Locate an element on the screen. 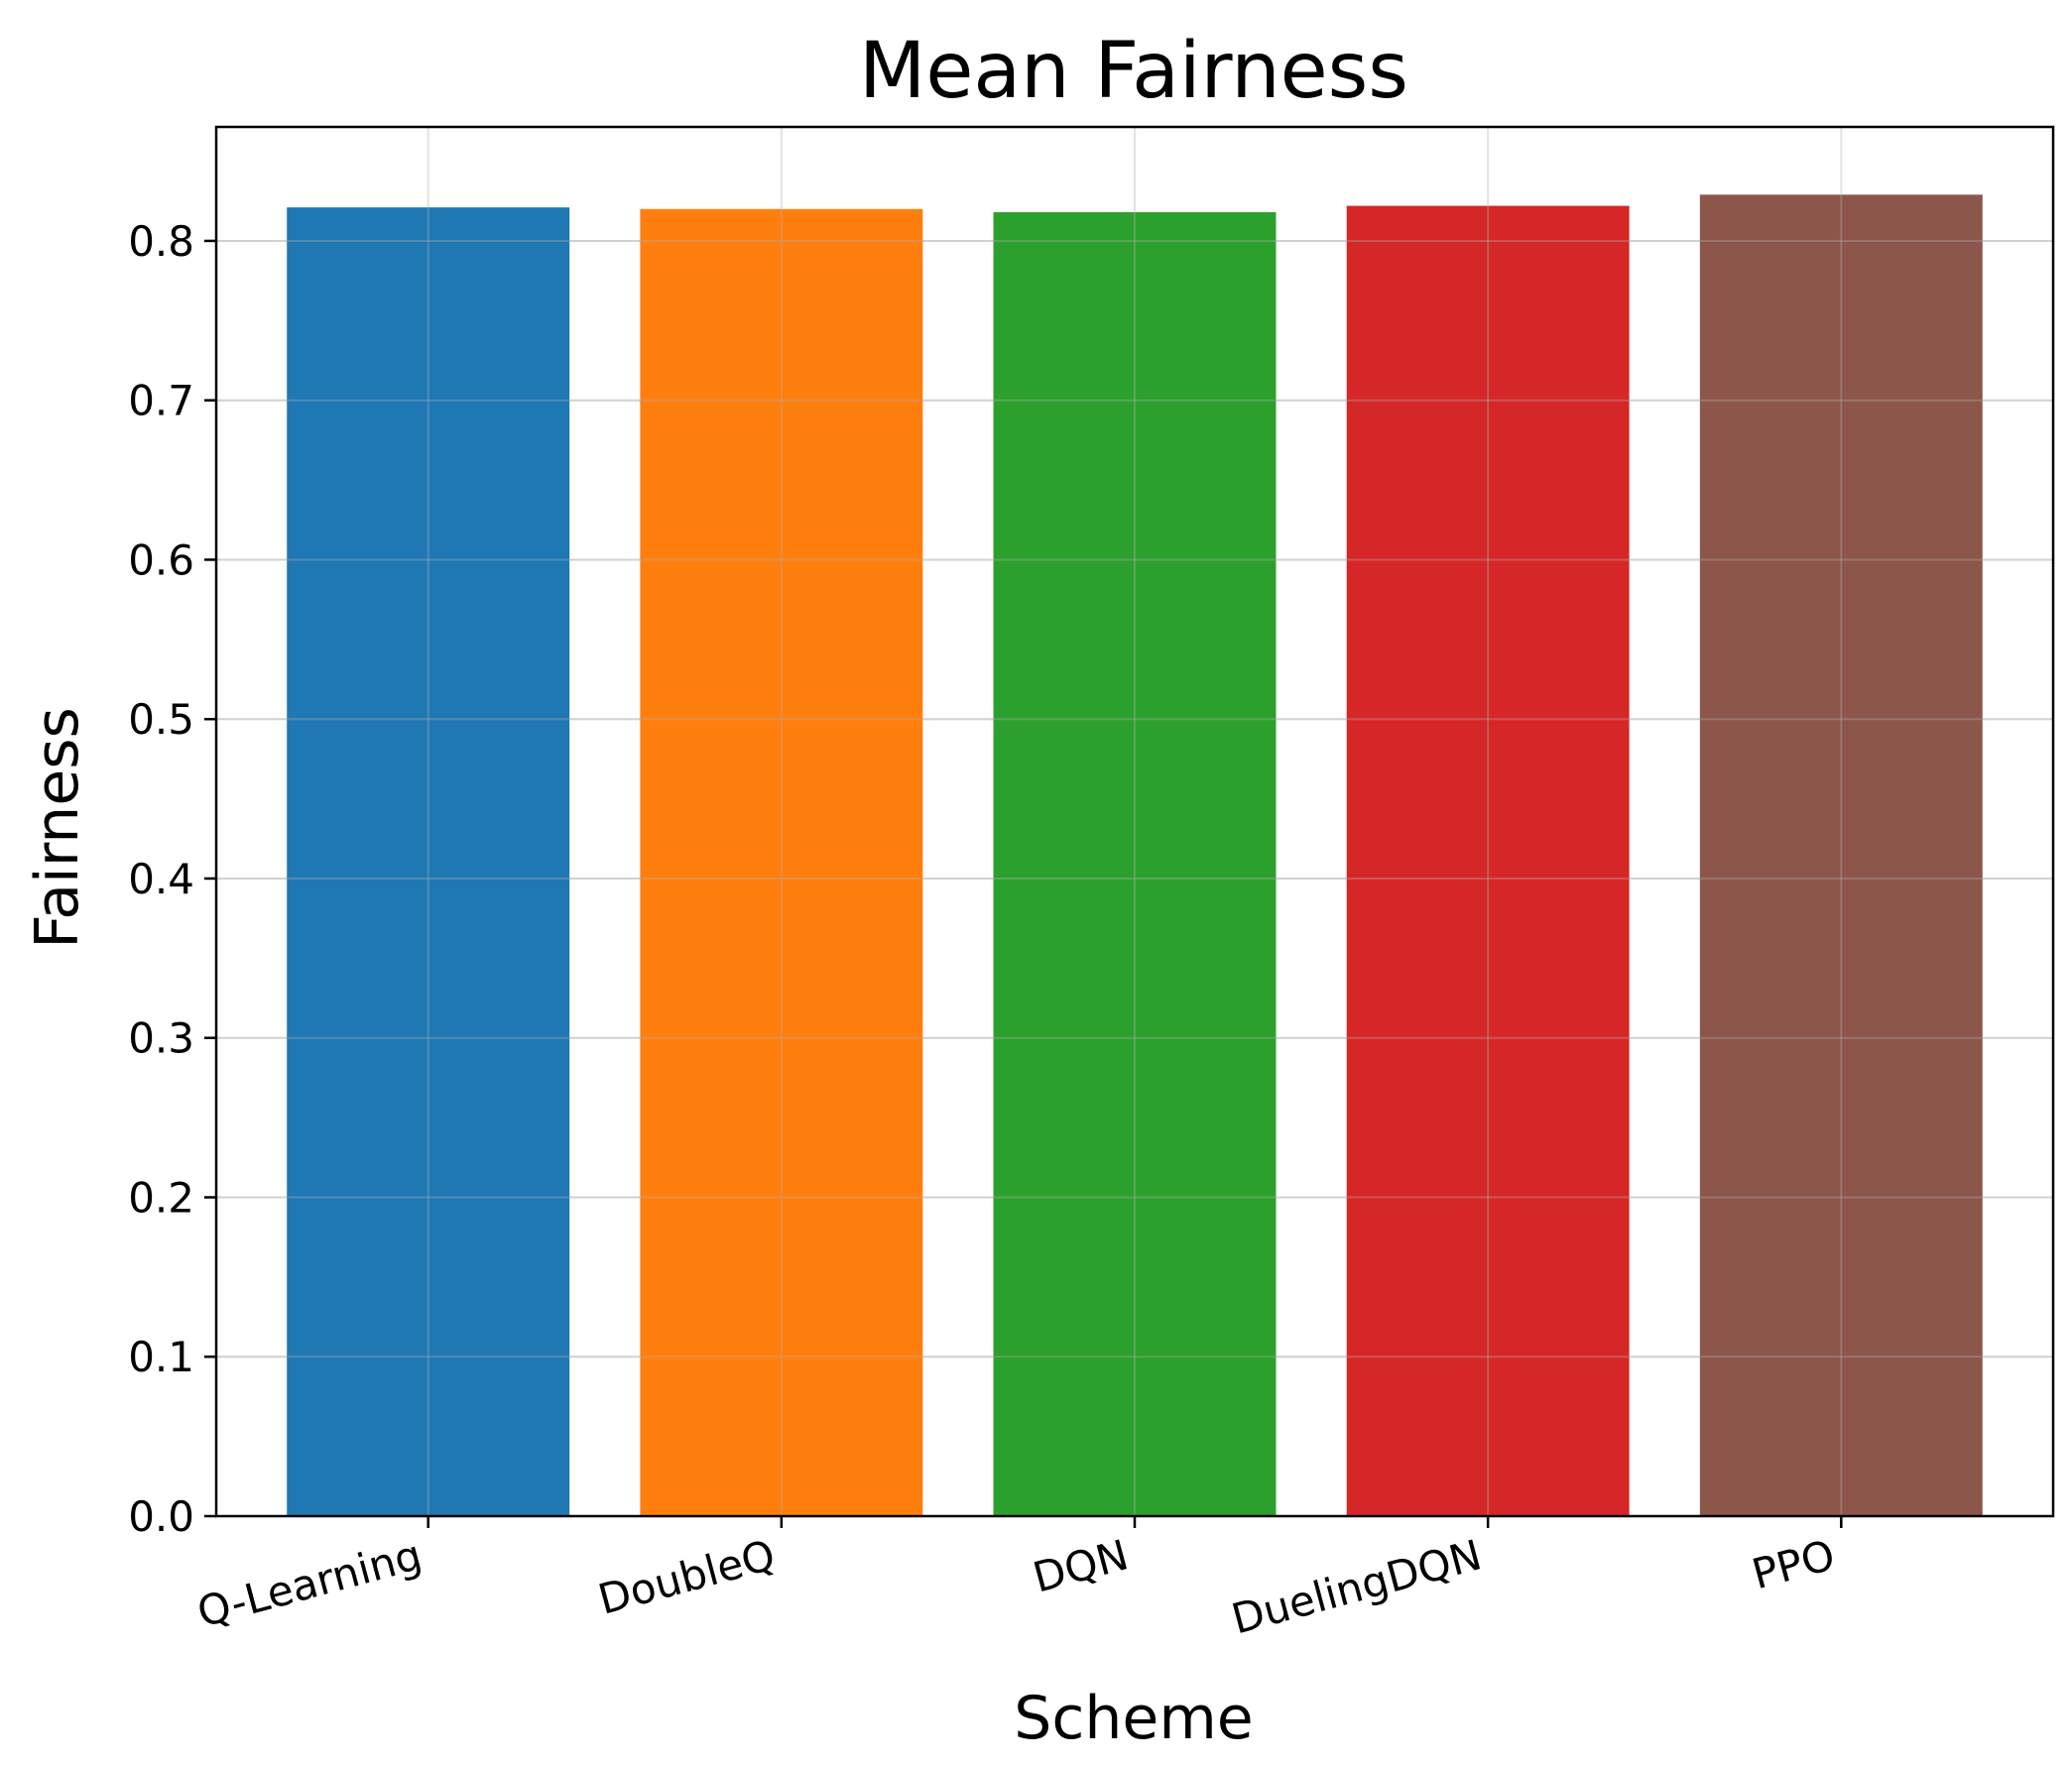 The height and width of the screenshot is (1769, 2072). y-tick-label: 0.4 is located at coordinates (161, 879).